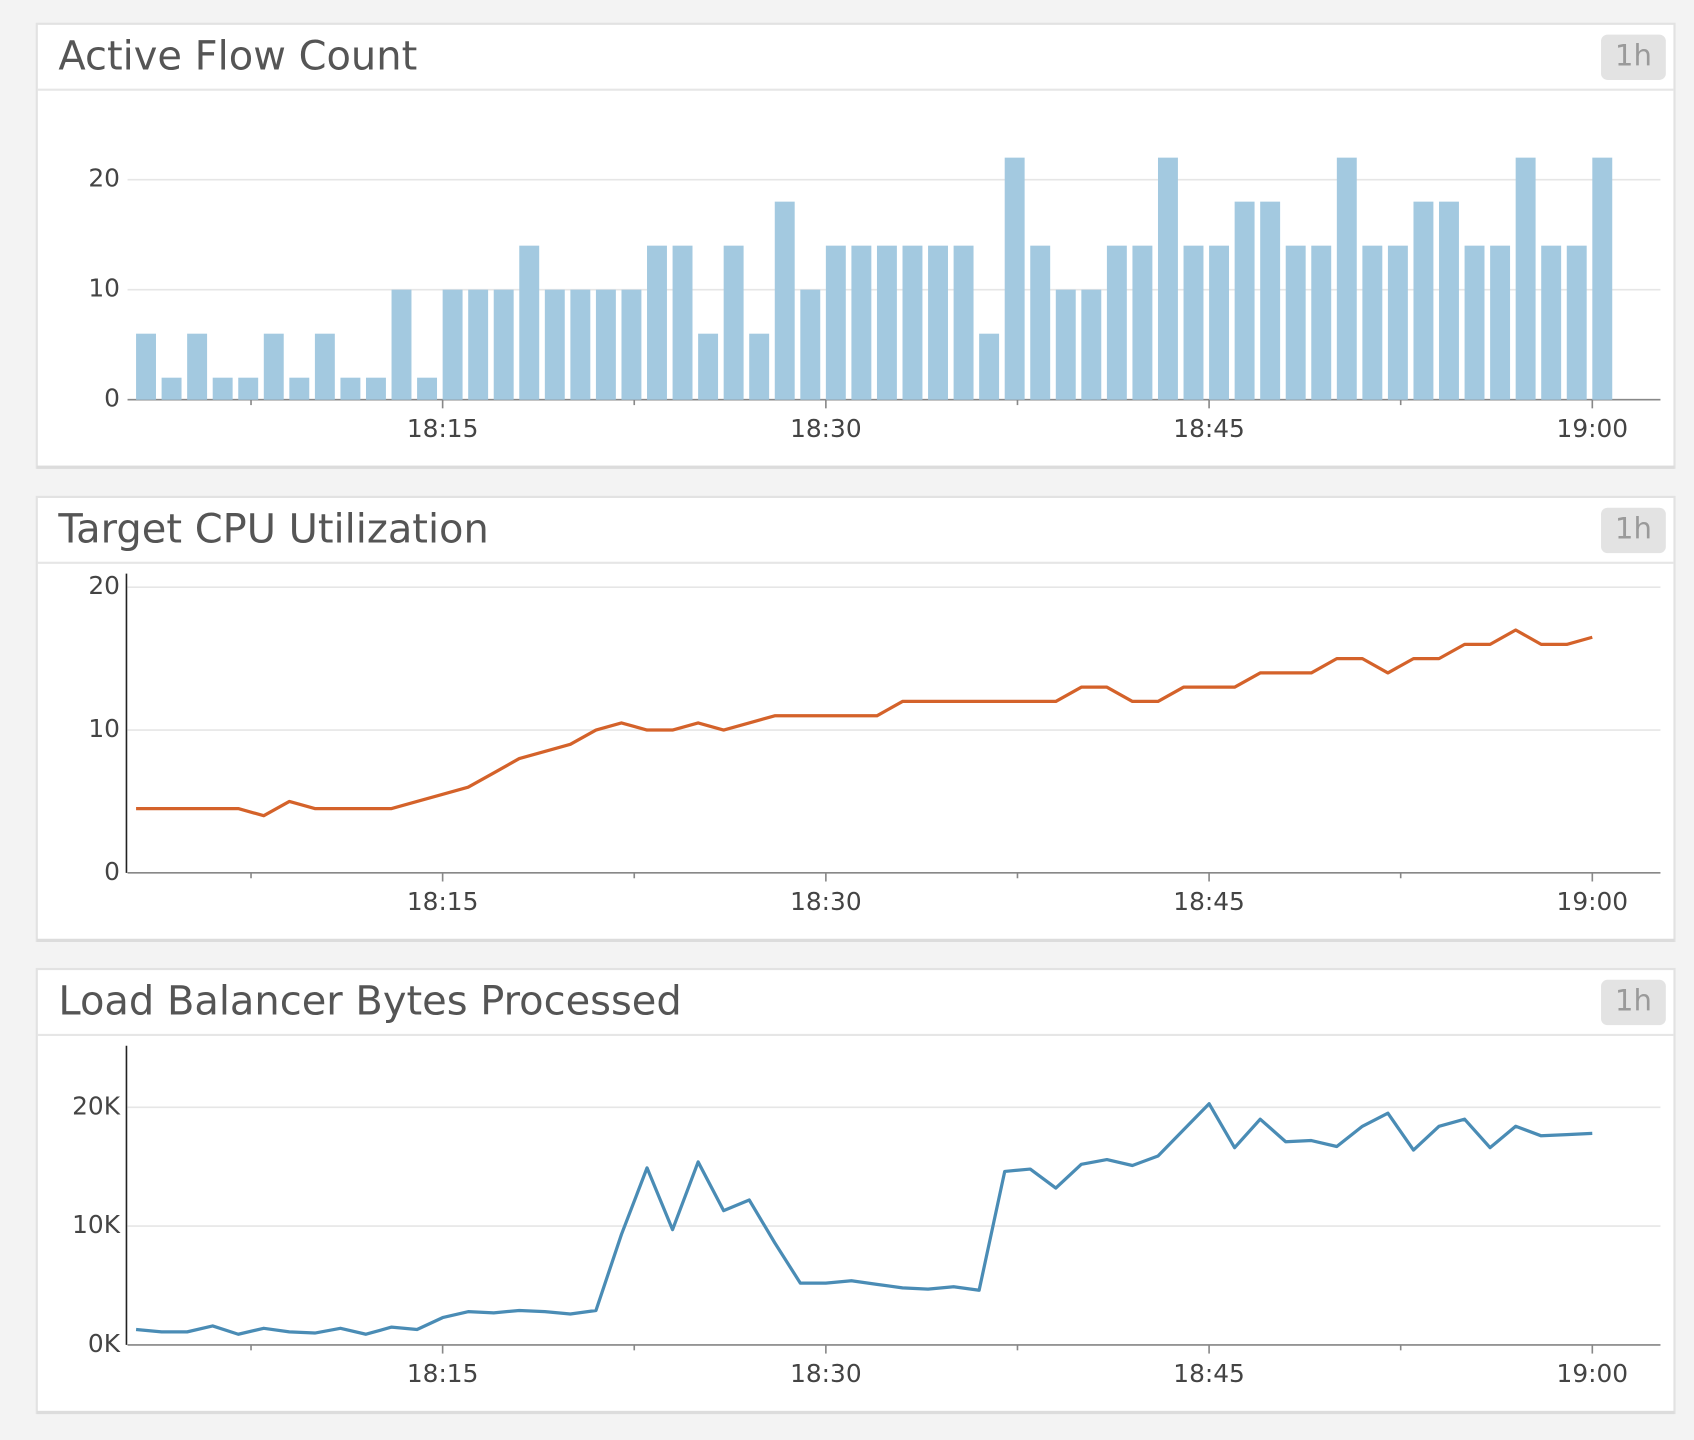  What do you see at coordinates (96, 1105) in the screenshot?
I see `y-tick-label: 20K` at bounding box center [96, 1105].